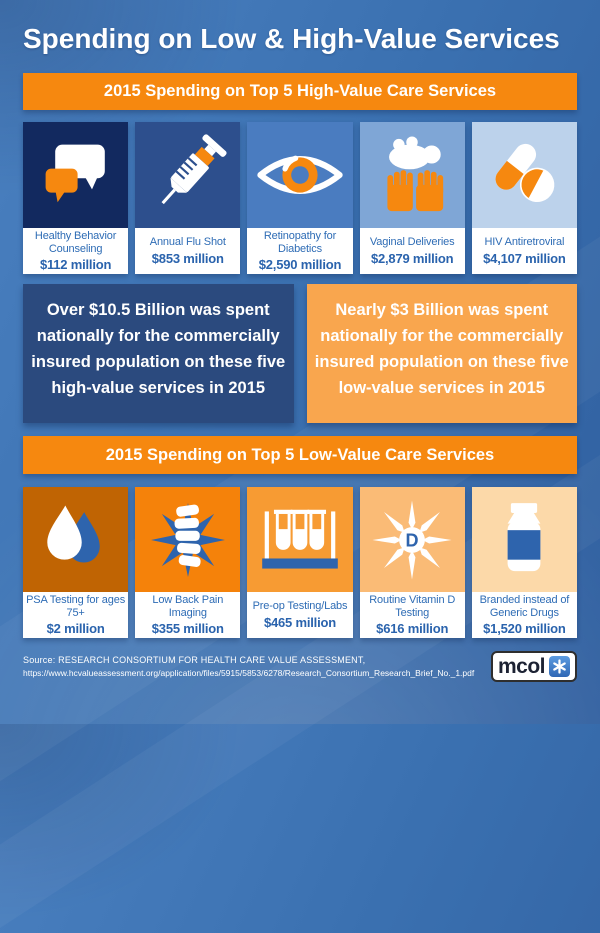  What do you see at coordinates (524, 628) in the screenshot?
I see `tile-value: $1,520 million` at bounding box center [524, 628].